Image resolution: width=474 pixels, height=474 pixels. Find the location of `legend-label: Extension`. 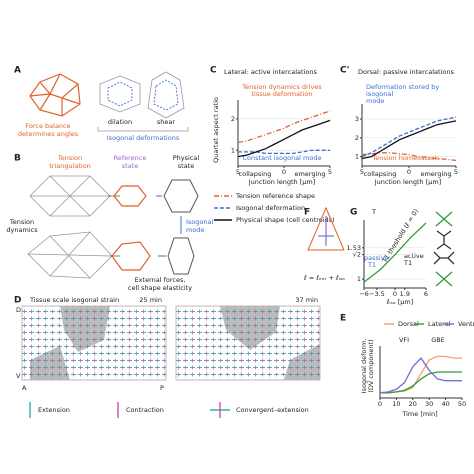

legend-label: Extension is located at coordinates (54, 410).